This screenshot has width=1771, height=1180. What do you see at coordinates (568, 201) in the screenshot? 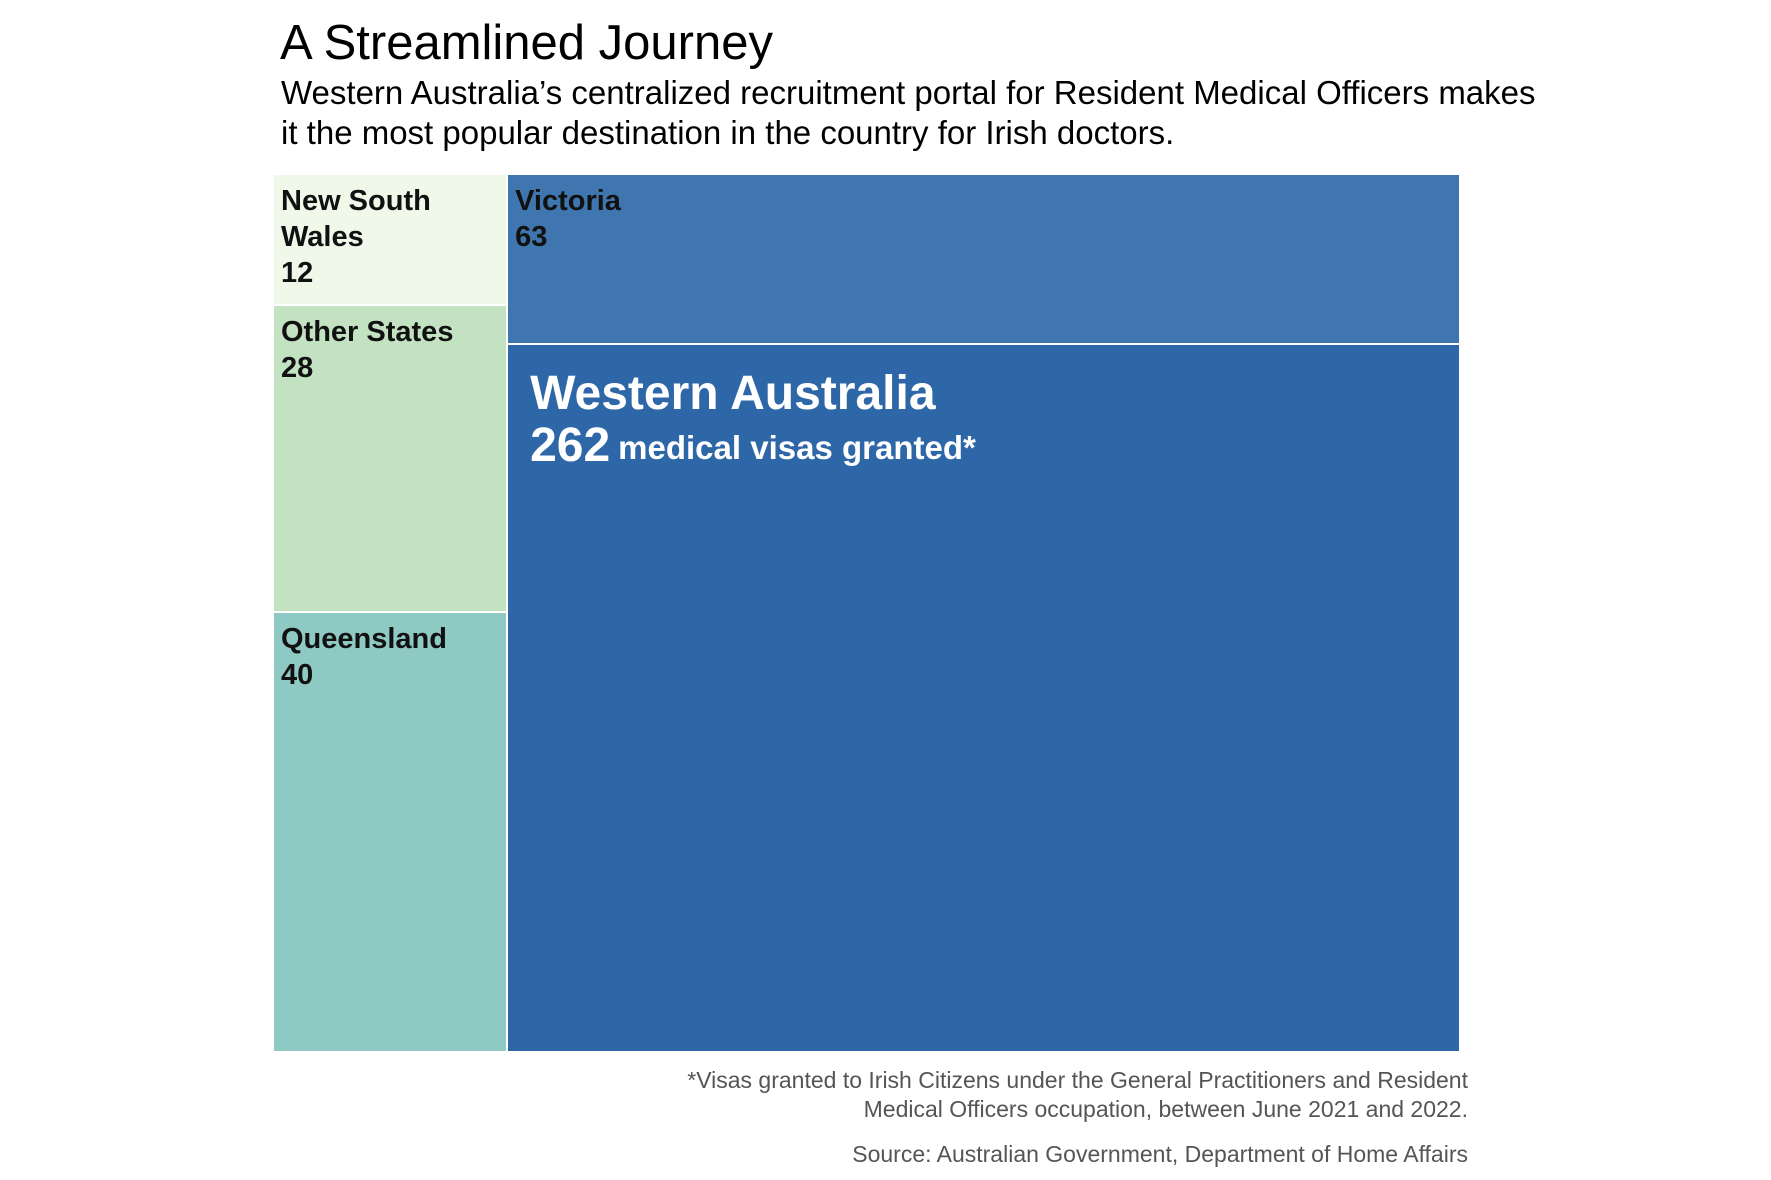
I see `tile-name-victoria: Victoria` at bounding box center [568, 201].